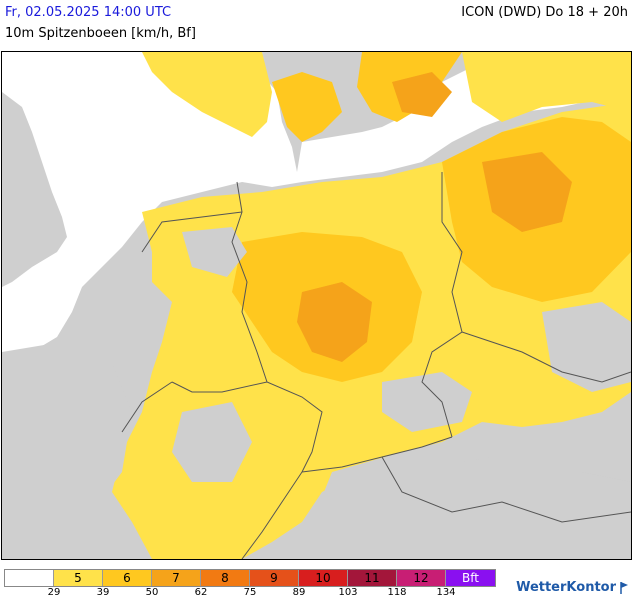  Describe the element at coordinates (446, 592) in the screenshot. I see `legend-threshold-label: 134` at that location.